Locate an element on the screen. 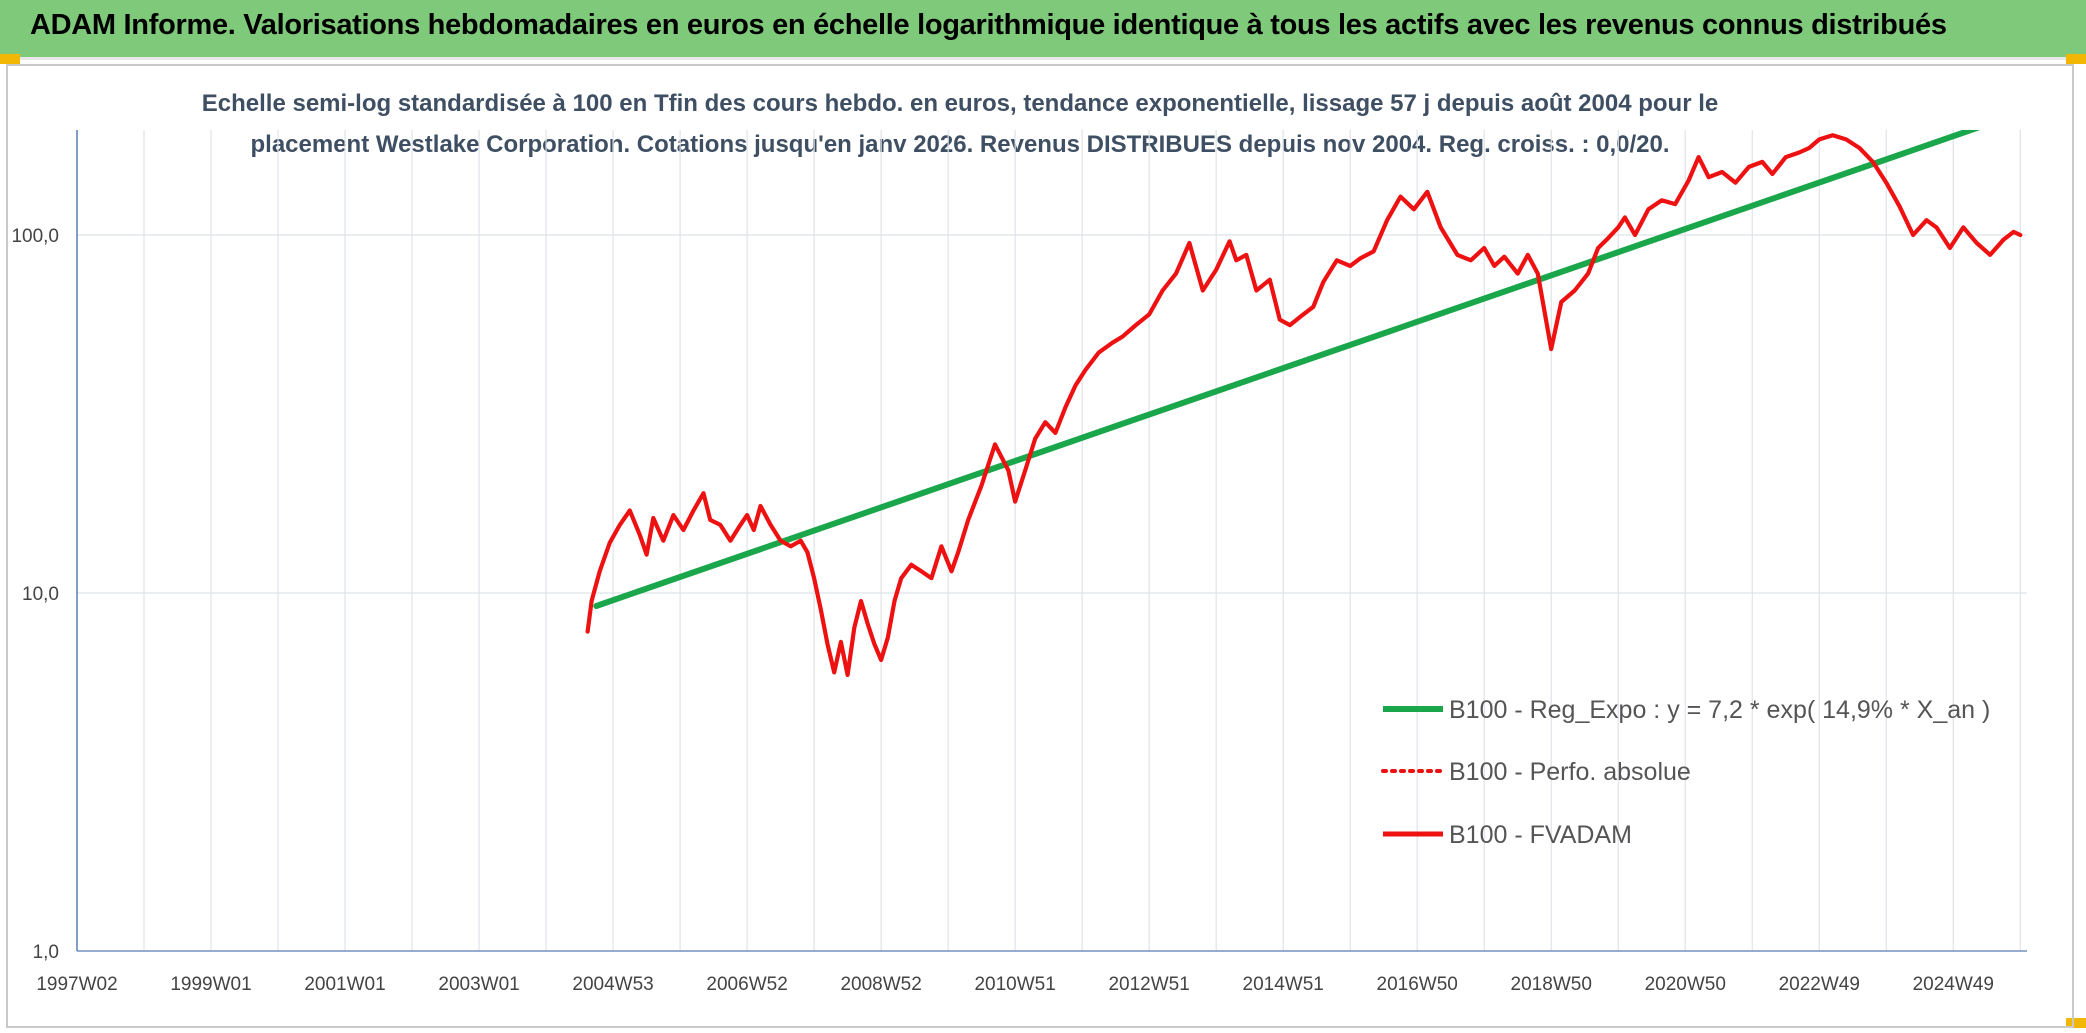 This screenshot has height=1033, width=2086. x-tick-label: 2024W49 is located at coordinates (1953, 984).